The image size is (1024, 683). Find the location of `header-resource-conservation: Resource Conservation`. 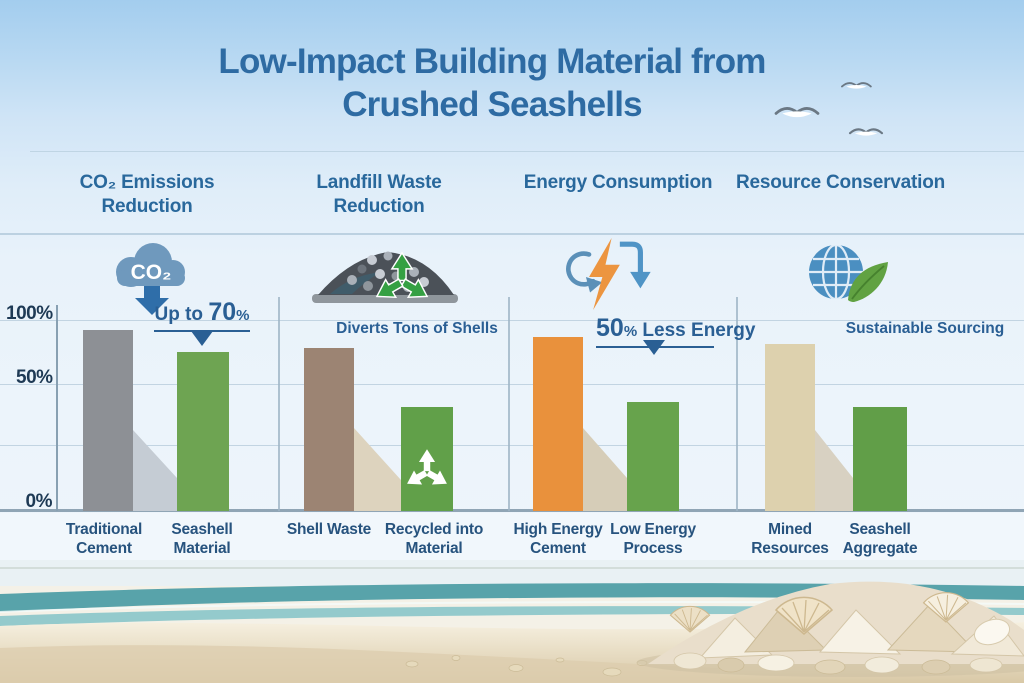

header-resource-conservation: Resource Conservation is located at coordinates (840, 182).